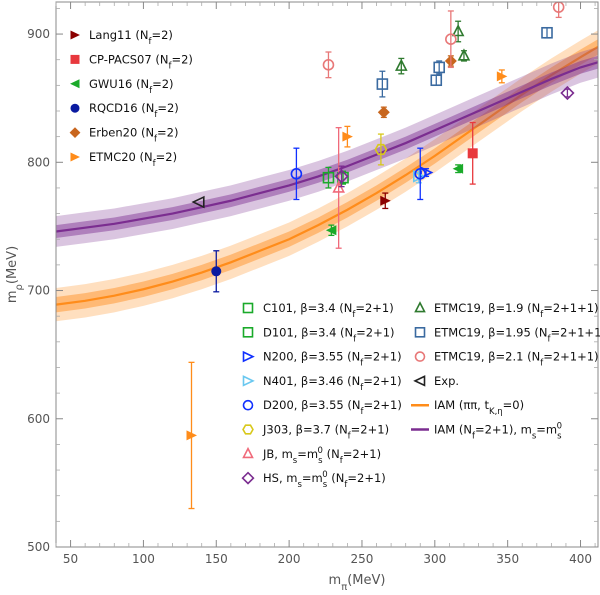  Describe the element at coordinates (38, 547) in the screenshot. I see `y-tick-label: 500` at that location.